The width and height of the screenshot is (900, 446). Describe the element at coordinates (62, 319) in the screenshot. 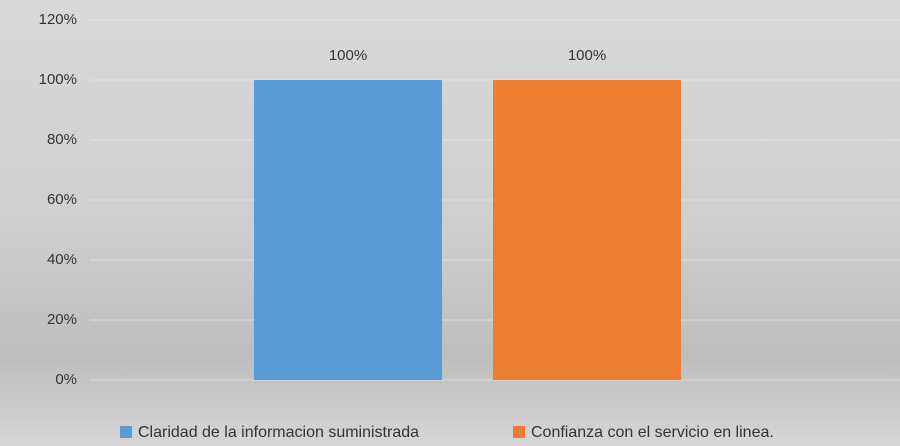

I see `y-tick-label: 20%` at that location.